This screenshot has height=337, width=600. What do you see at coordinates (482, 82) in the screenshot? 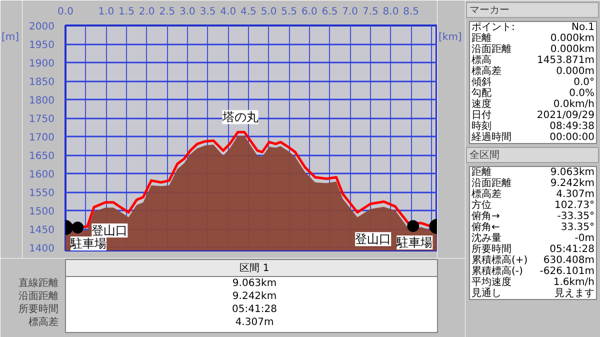
I see `text: 傾斜` at bounding box center [482, 82].